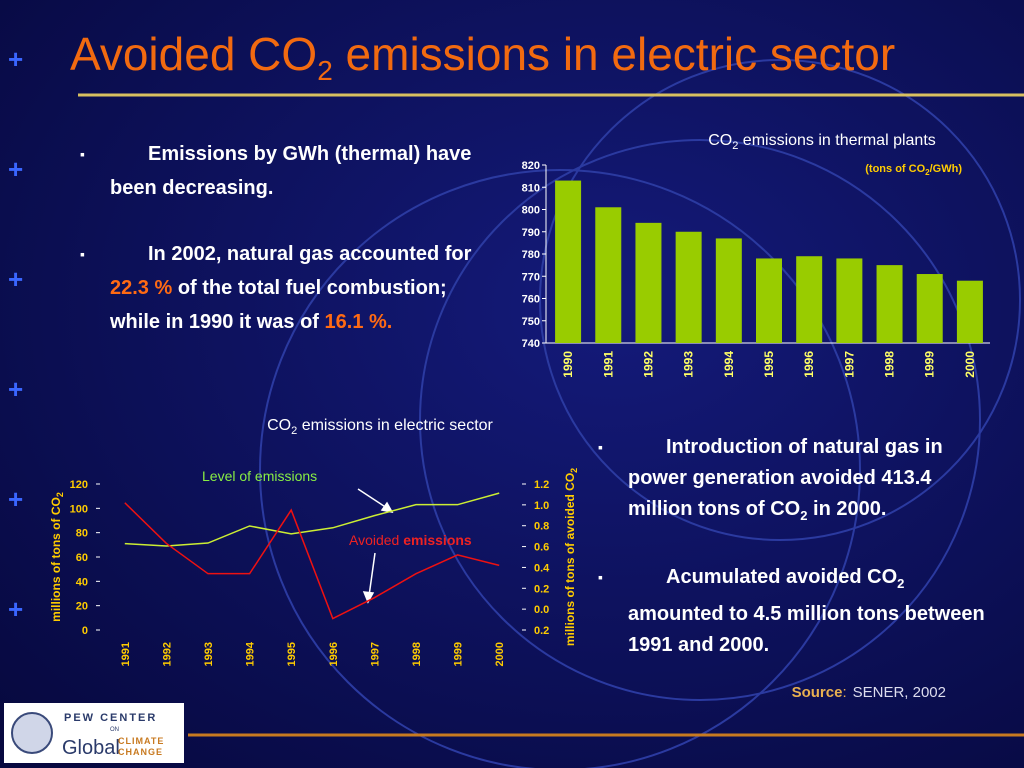  Describe the element at coordinates (541, 485) in the screenshot. I see `tick-label: 1.2` at that location.